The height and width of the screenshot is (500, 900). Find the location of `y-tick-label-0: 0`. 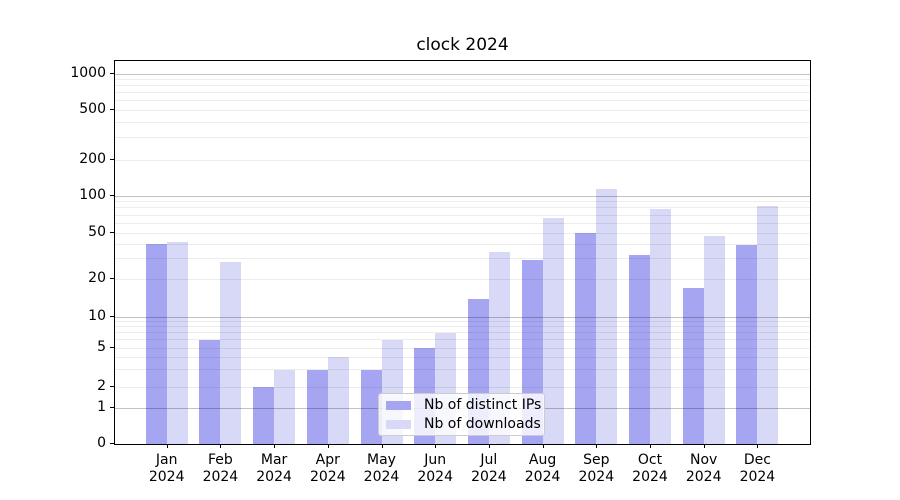

y-tick-label-0: 0 is located at coordinates (101, 443).